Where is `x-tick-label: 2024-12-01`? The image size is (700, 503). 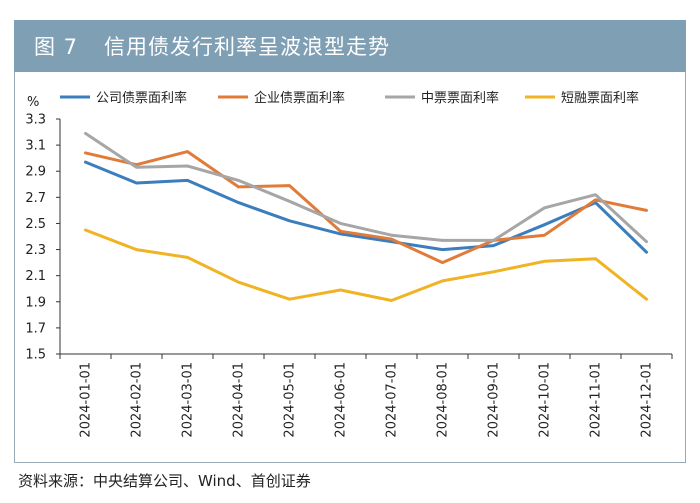
x-tick-label: 2024-12-01 is located at coordinates (647, 400).